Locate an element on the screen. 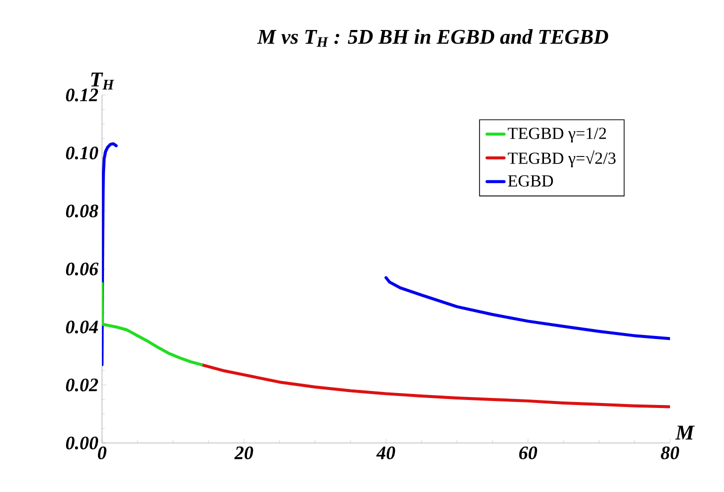  y-axis-title: T$_{H}$ is located at coordinates (102, 81).